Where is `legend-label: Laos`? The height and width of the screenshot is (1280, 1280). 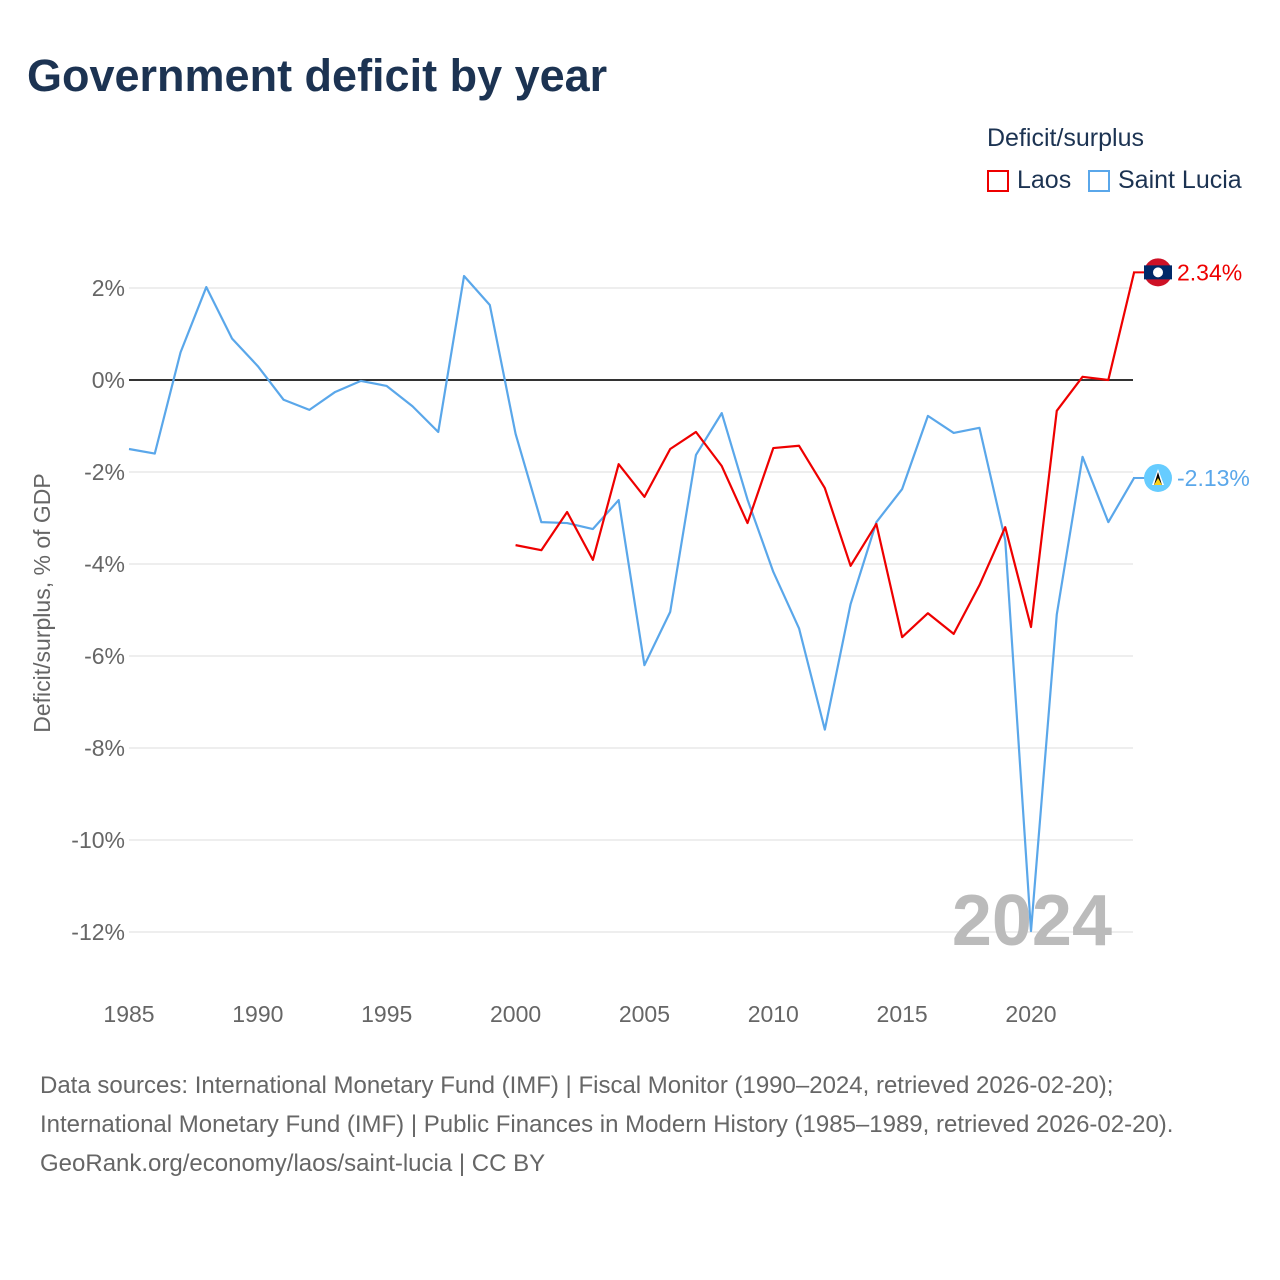
legend-label: Laos is located at coordinates (1044, 180).